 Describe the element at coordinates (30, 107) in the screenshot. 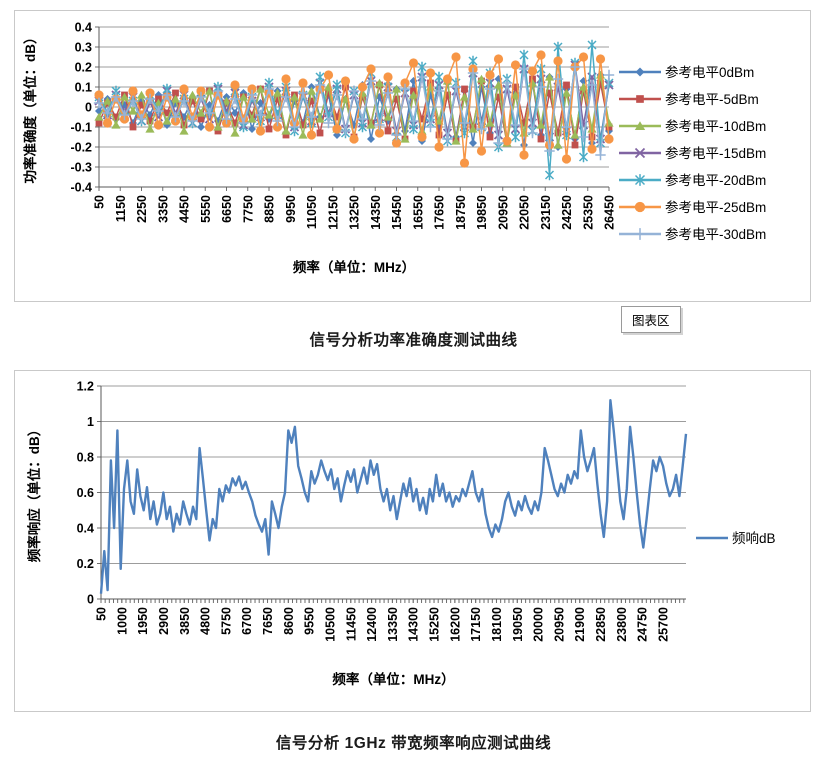

I see `y-axis-title: 功率准确度（单位：dB）` at that location.